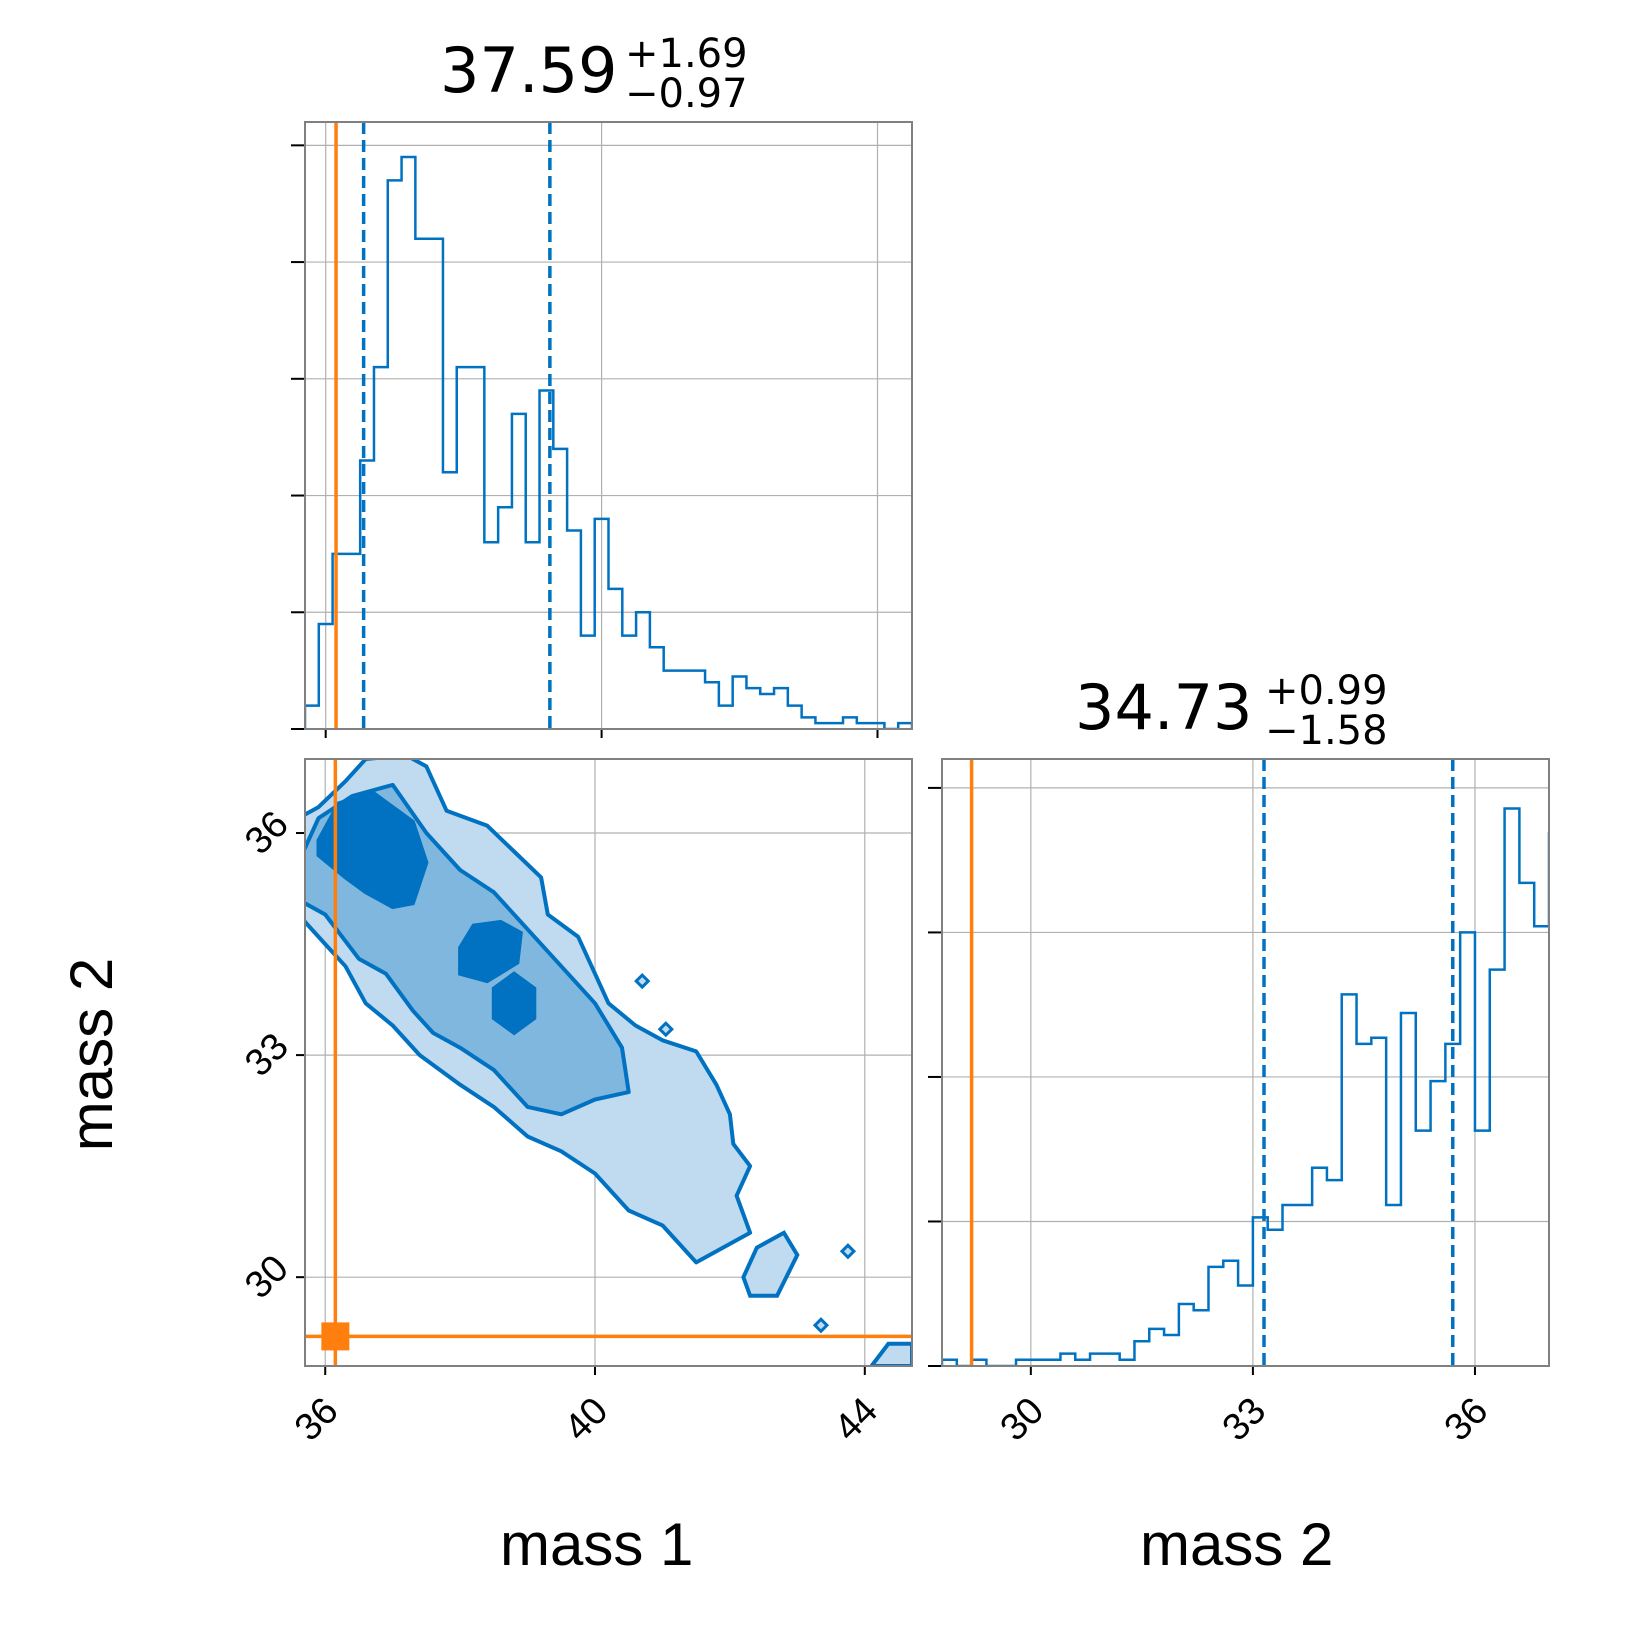 The height and width of the screenshot is (1650, 1650). What do you see at coordinates (335, 1336) in the screenshot?
I see `contour-truth-marker` at bounding box center [335, 1336].